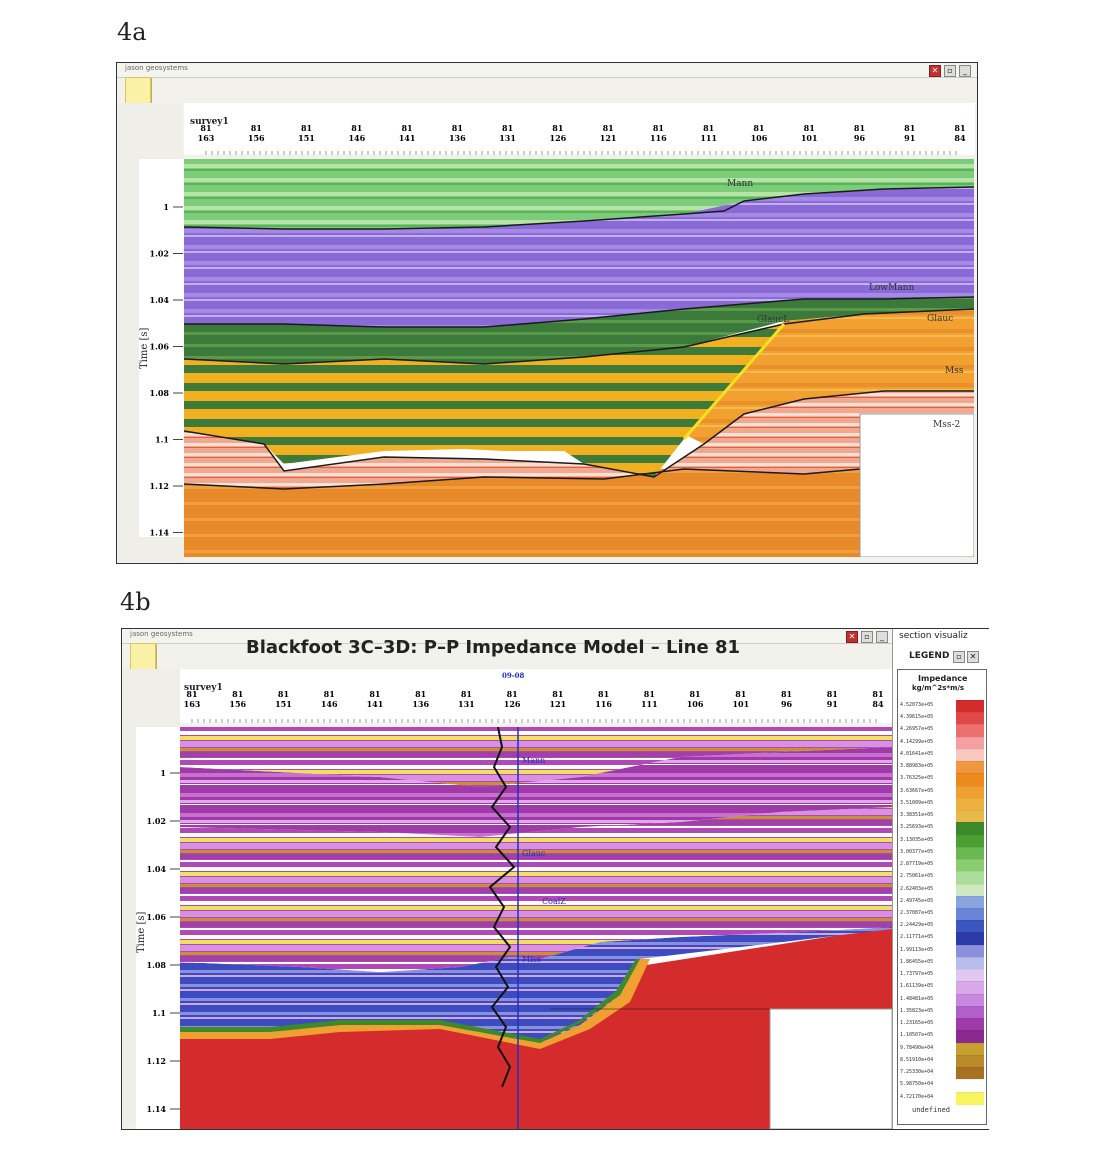  What do you see at coordinates (356, 138) in the screenshot?
I see `inline-tick-label: 146` at bounding box center [356, 138].